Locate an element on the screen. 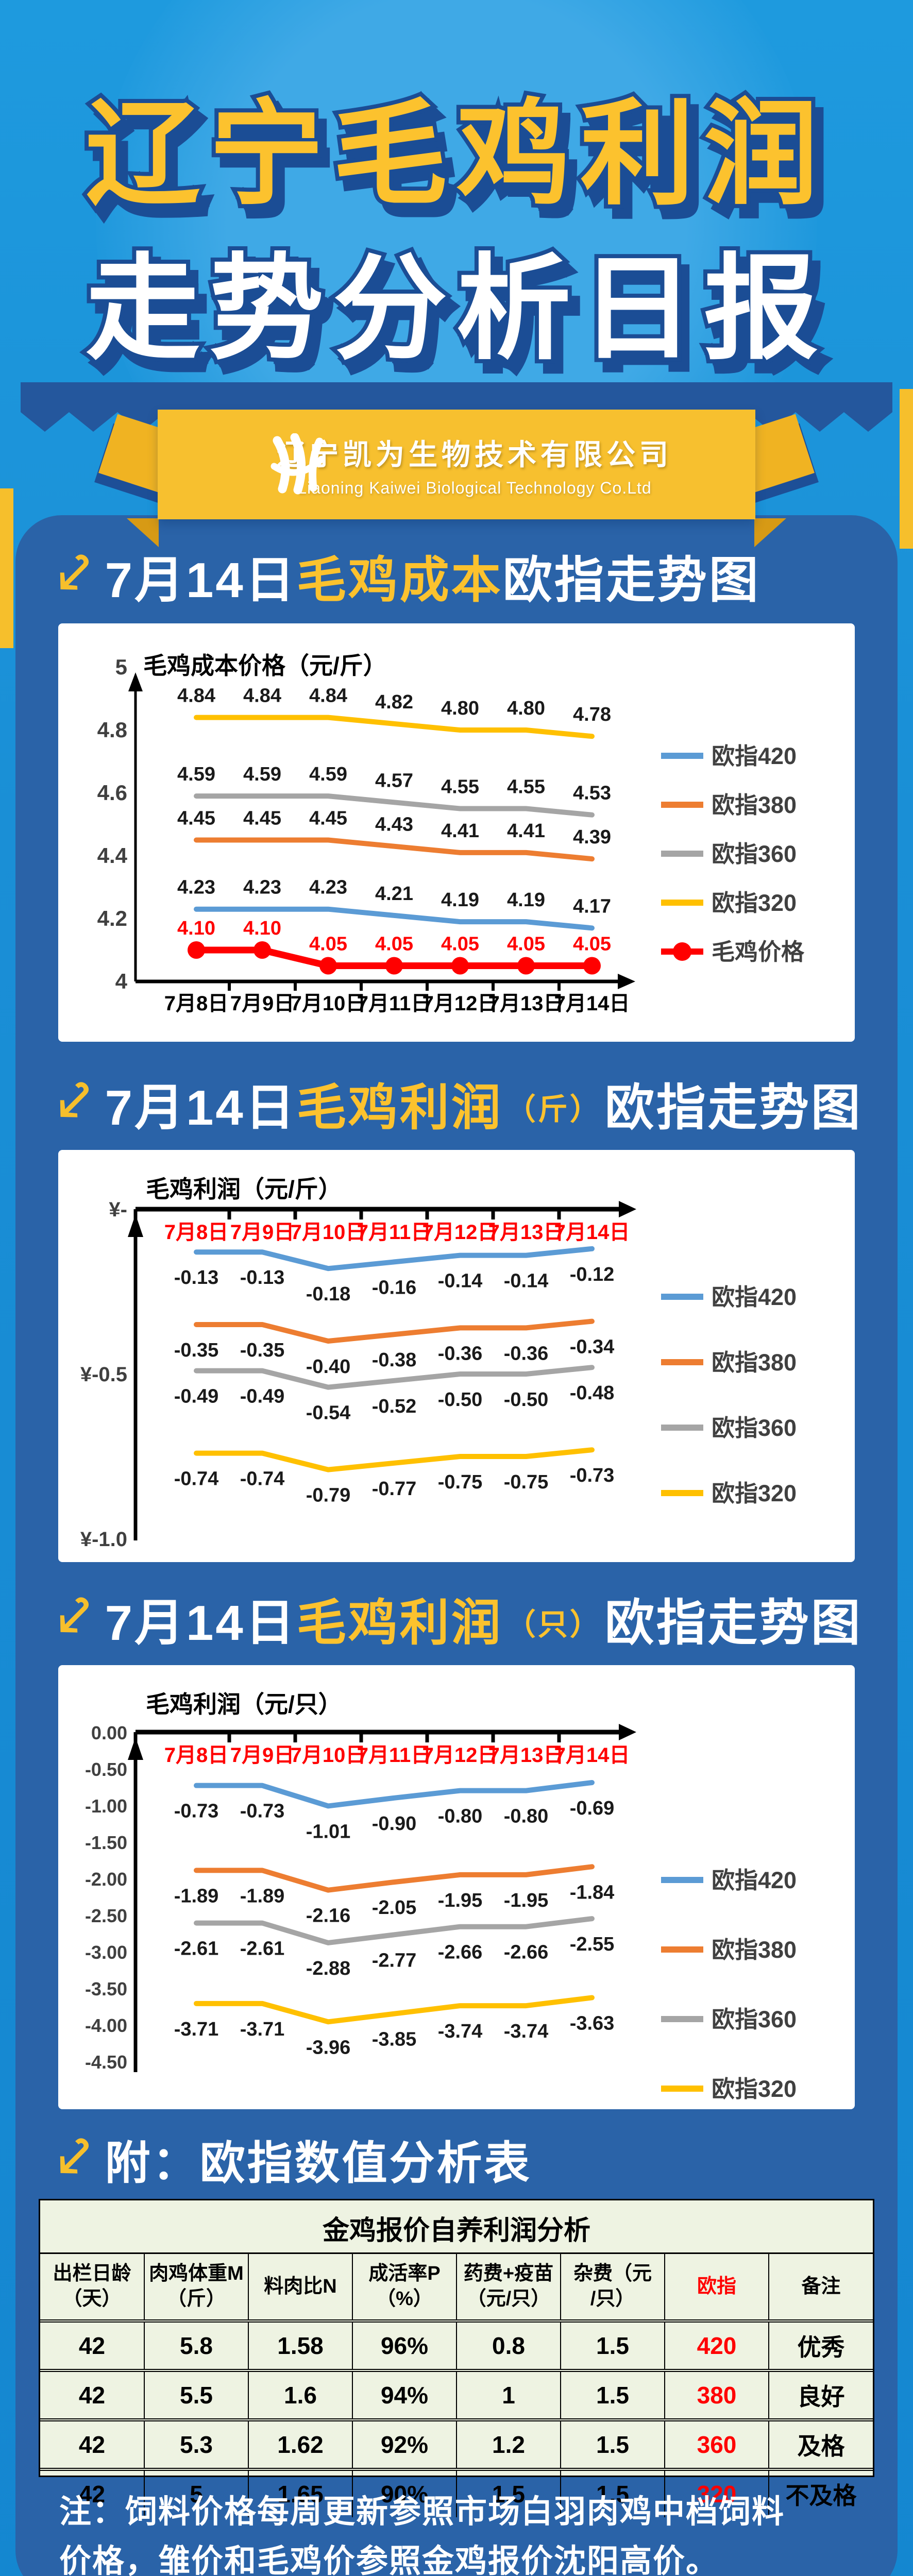 This screenshot has width=913, height=2576. data-label: -1.95 is located at coordinates (460, 1900).